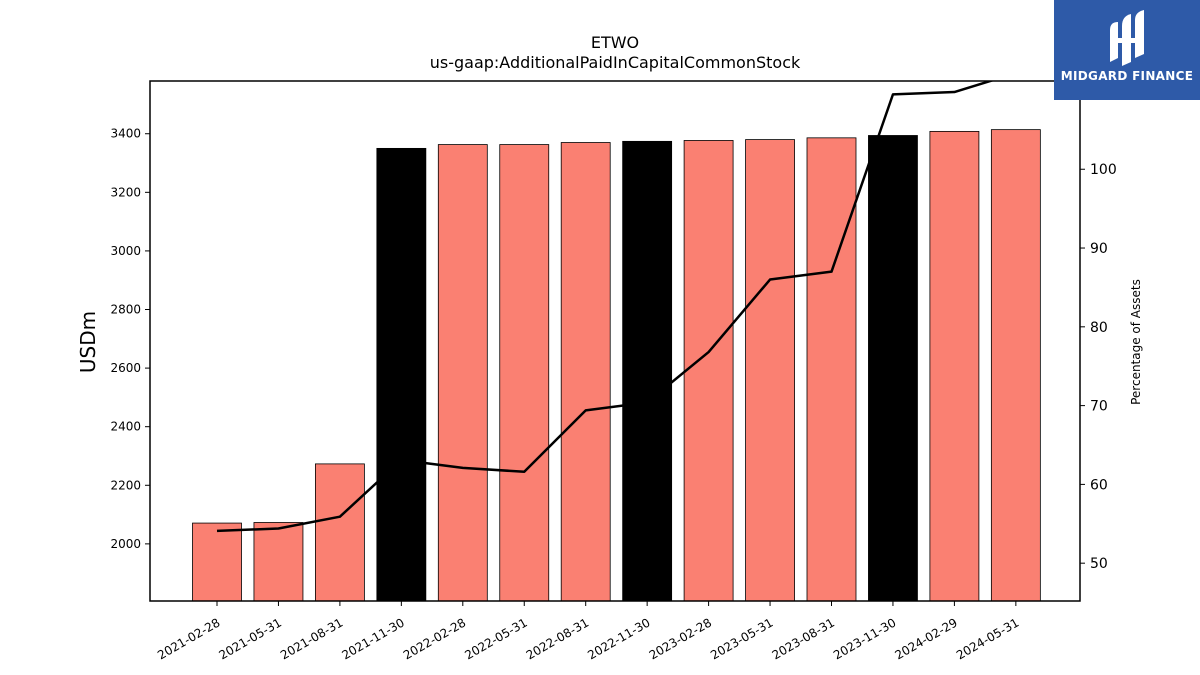 The width and height of the screenshot is (1200, 675). Describe the element at coordinates (1103, 170) in the screenshot. I see `y-right-tick-label-100: 100` at that location.